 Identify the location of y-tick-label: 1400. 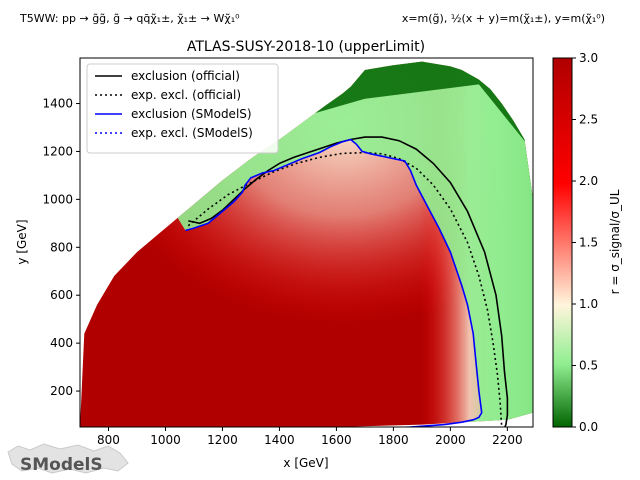
(57, 104).